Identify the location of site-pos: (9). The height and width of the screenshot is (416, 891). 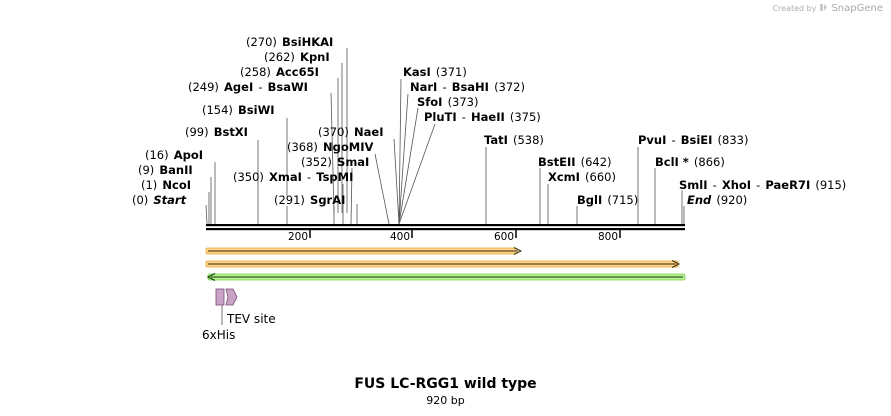
(146, 170).